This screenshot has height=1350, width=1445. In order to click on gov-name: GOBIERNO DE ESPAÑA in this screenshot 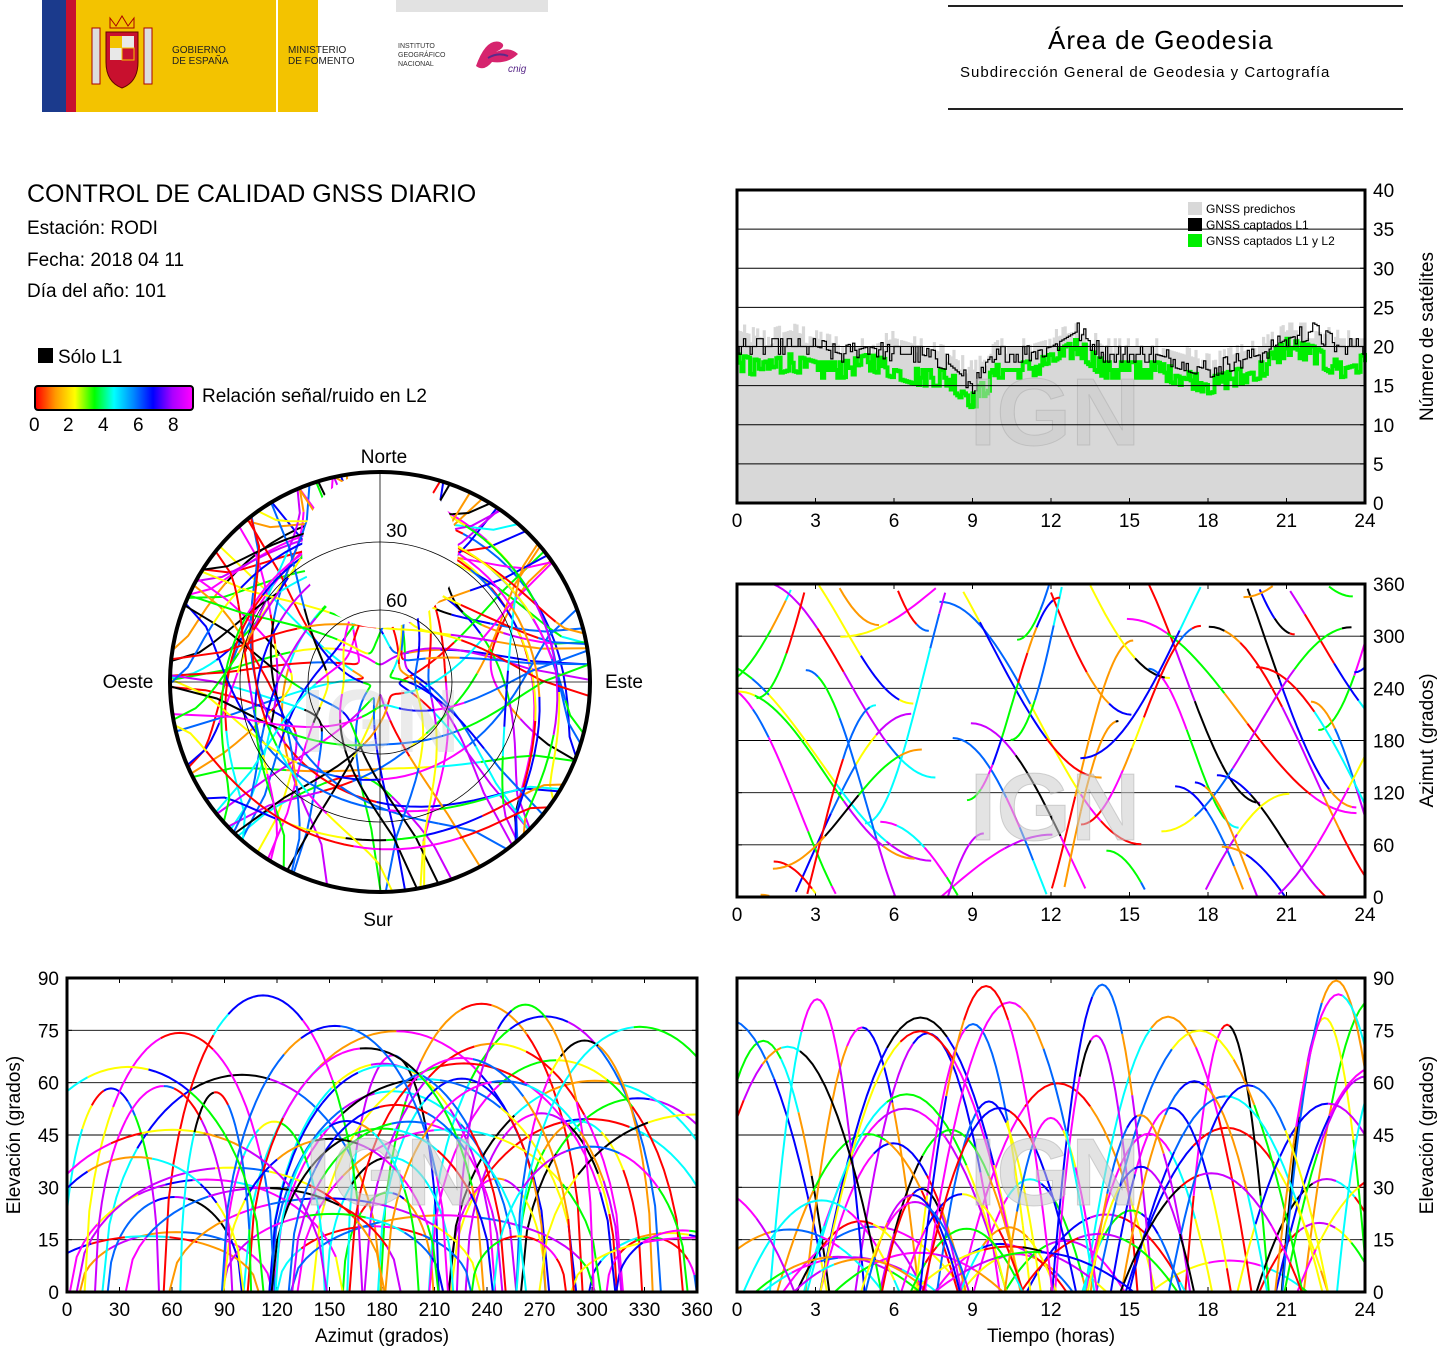, I will do `click(200, 56)`.